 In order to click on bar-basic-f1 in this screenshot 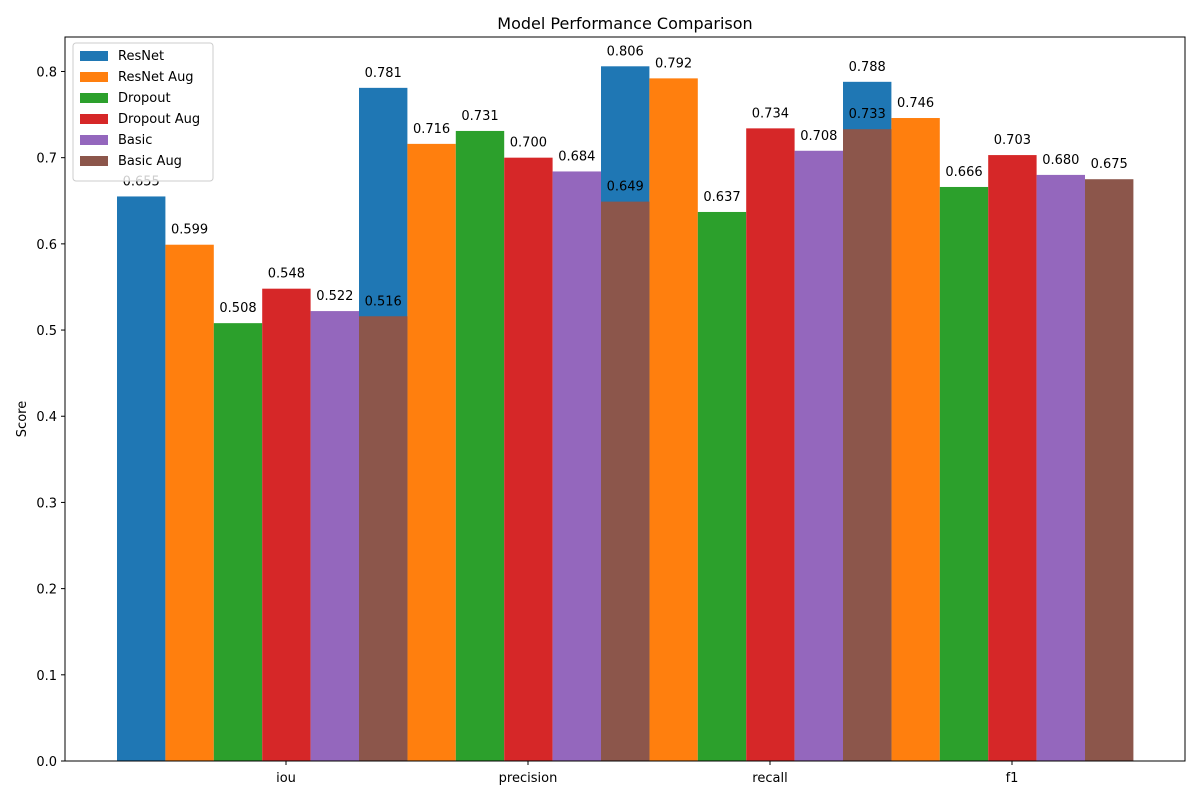, I will do `click(1060, 467)`.